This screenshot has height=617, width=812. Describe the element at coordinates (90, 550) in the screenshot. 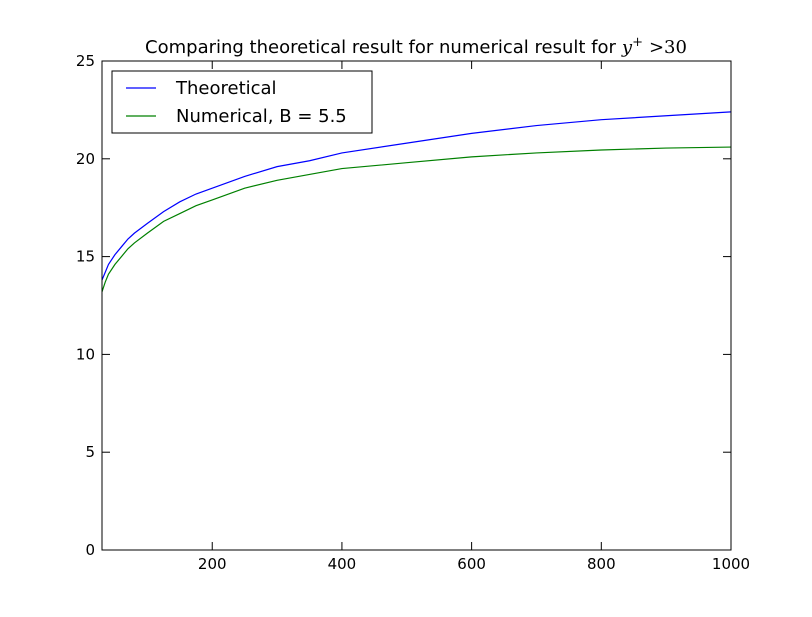

I see `y-tick-label: 0` at that location.